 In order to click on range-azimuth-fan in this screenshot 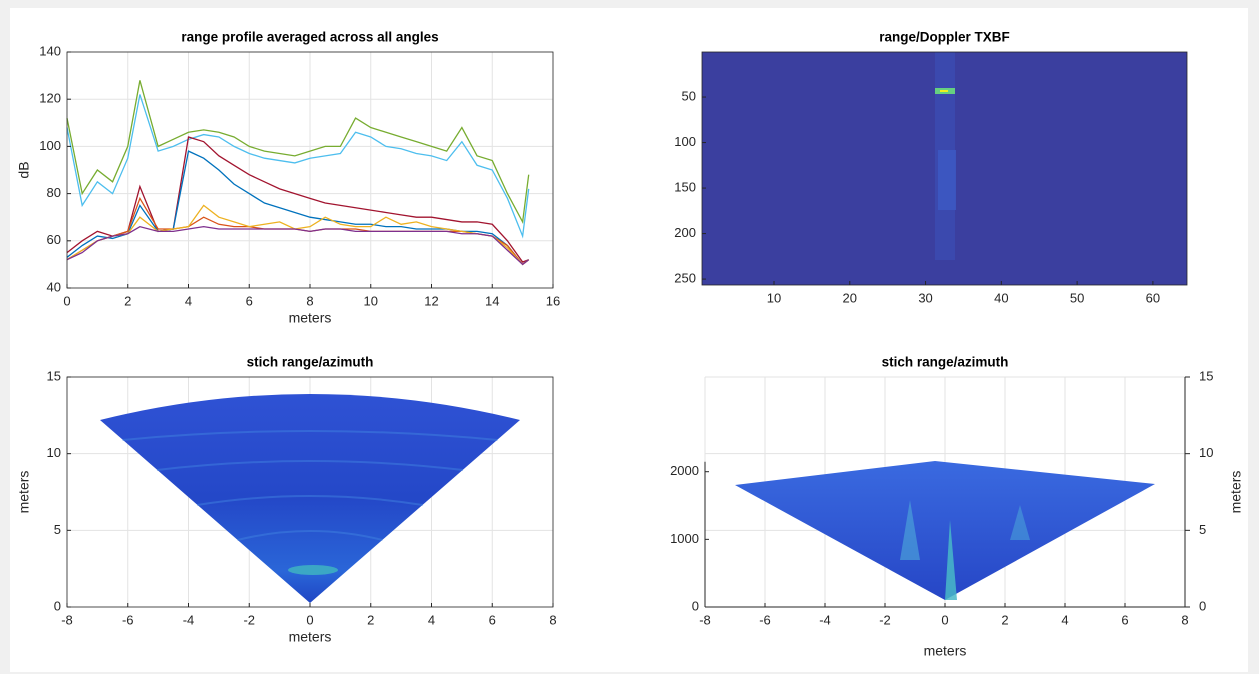, I will do `click(310, 498)`.